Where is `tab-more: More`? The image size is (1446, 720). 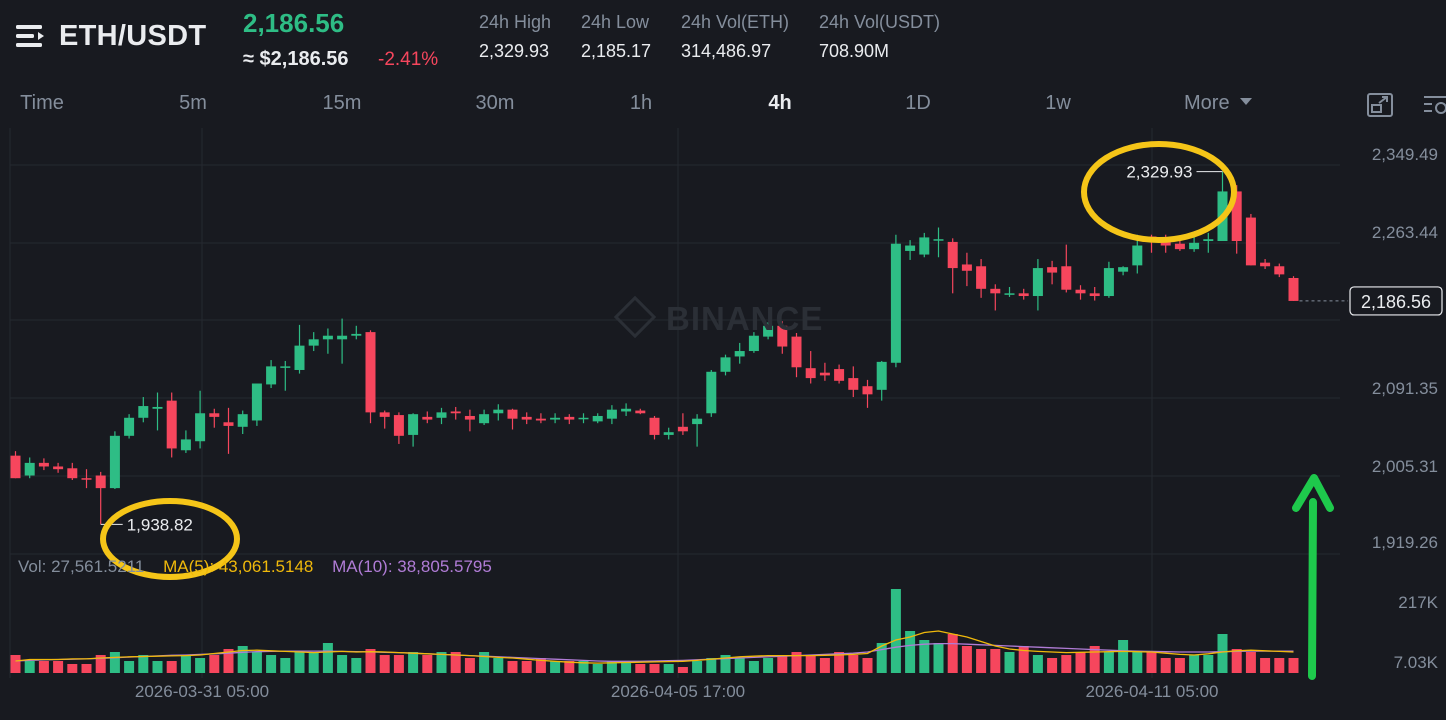 tab-more: More is located at coordinates (1218, 103).